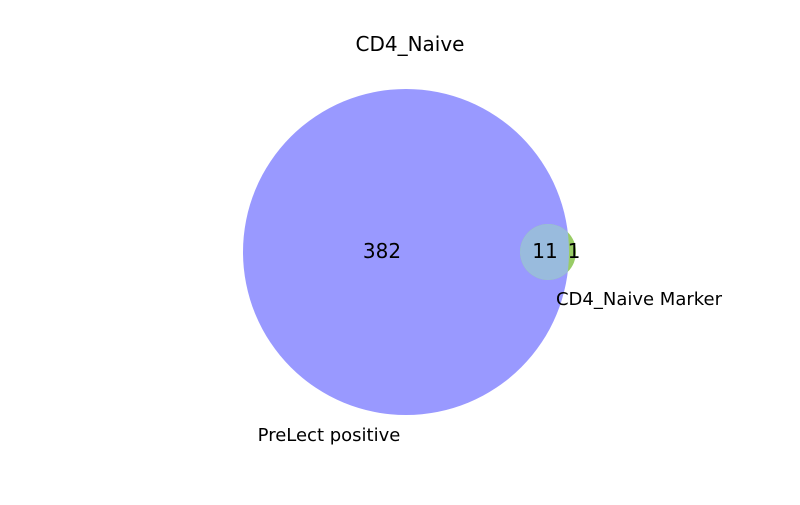 The height and width of the screenshot is (505, 800). I want to click on overlap-region, so click(544, 252).